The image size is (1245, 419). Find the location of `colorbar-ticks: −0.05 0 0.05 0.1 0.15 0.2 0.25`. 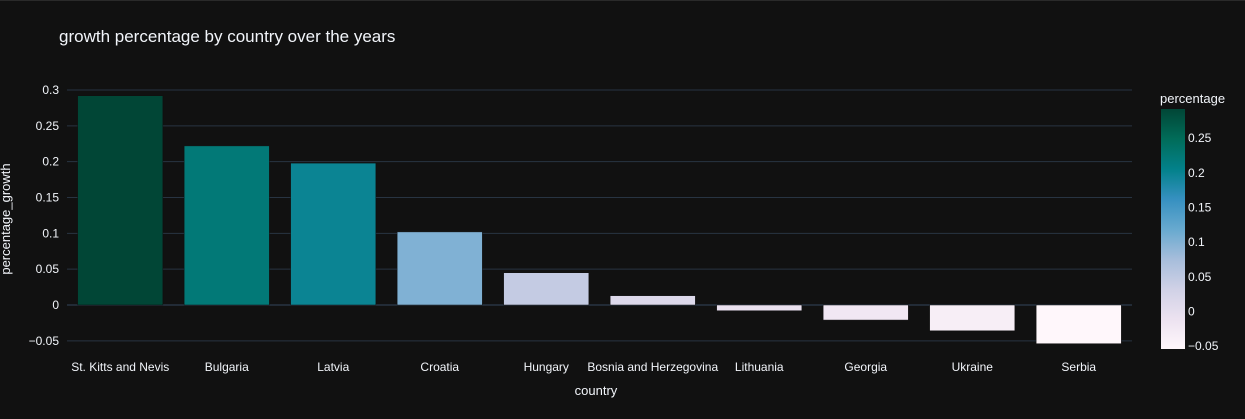

colorbar-ticks: −0.05 0 0.05 0.1 0.15 0.2 0.25 is located at coordinates (1203, 242).